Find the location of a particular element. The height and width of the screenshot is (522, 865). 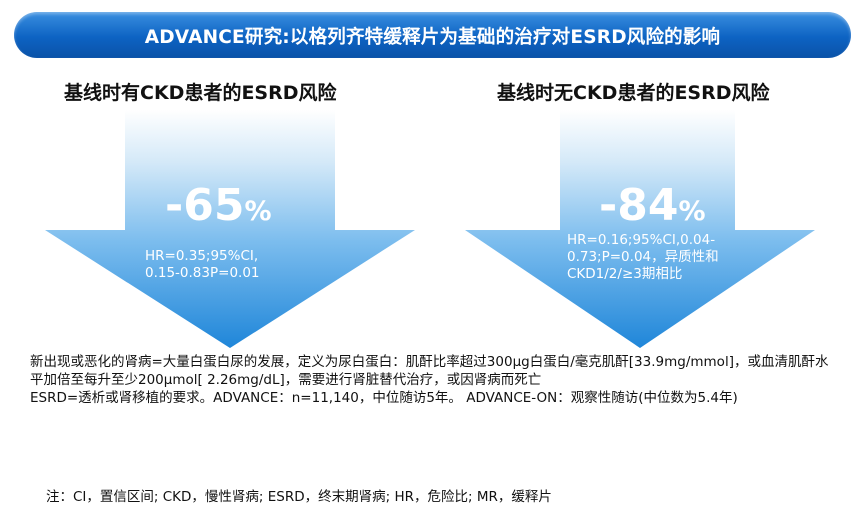

left-risk-reduction: -65% is located at coordinates (218, 209).